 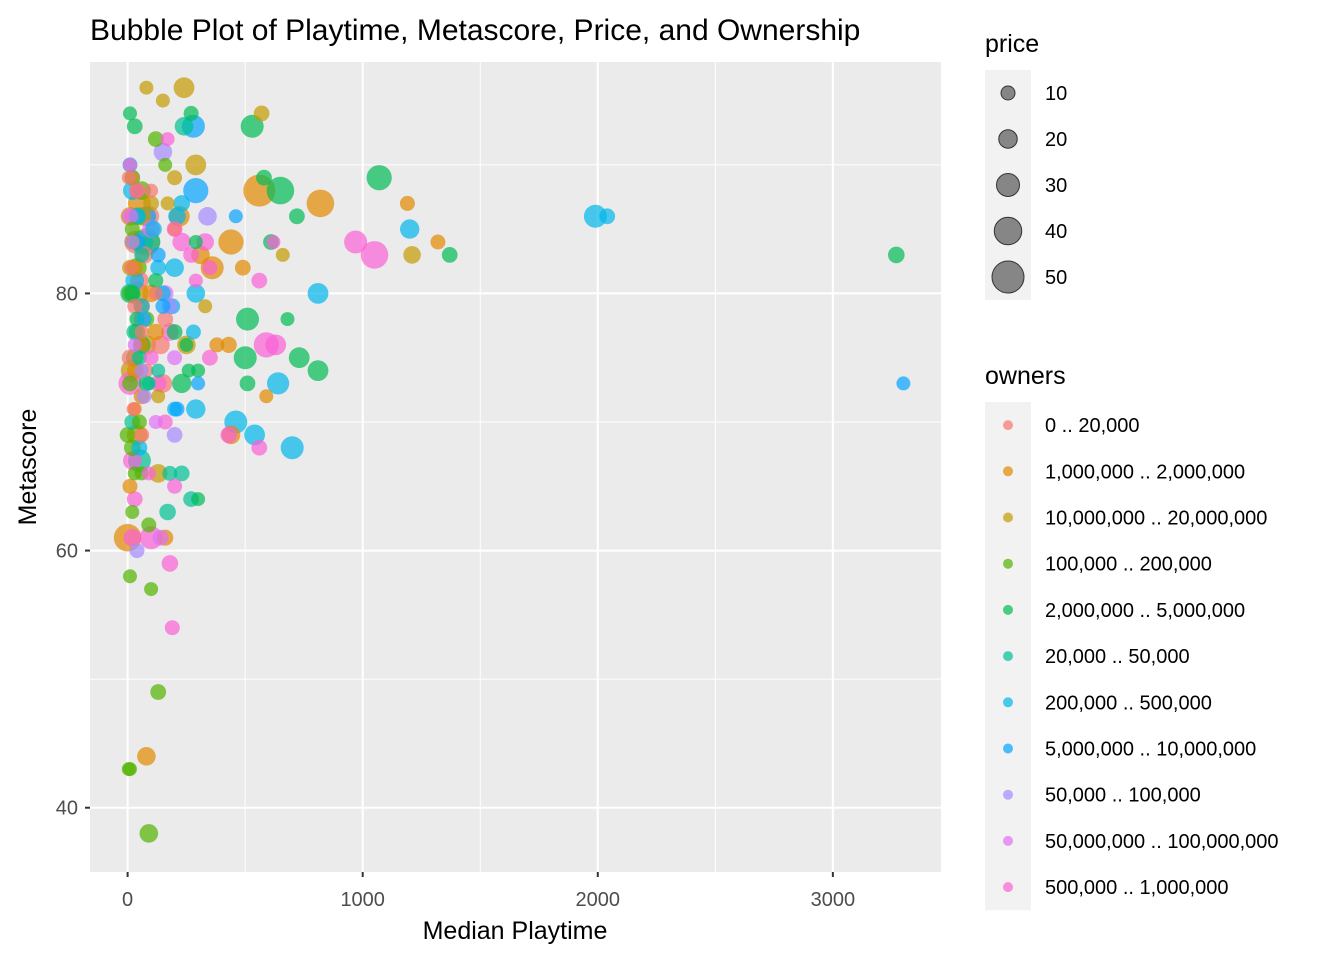 I want to click on x-axis-ticks: 0 1000 2000 3000, so click(x=488, y=891).